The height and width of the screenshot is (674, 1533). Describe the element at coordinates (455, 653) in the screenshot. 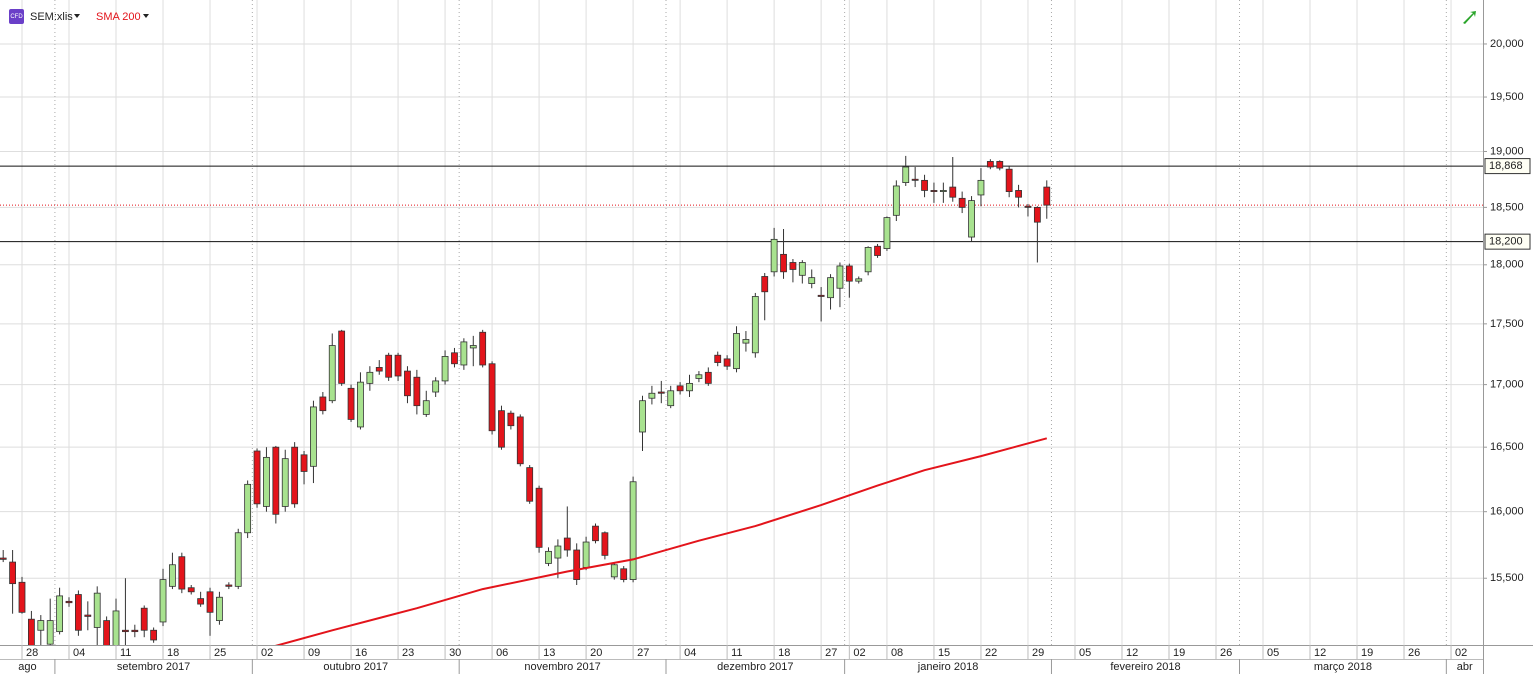

I see `x-tick-label: 30` at that location.